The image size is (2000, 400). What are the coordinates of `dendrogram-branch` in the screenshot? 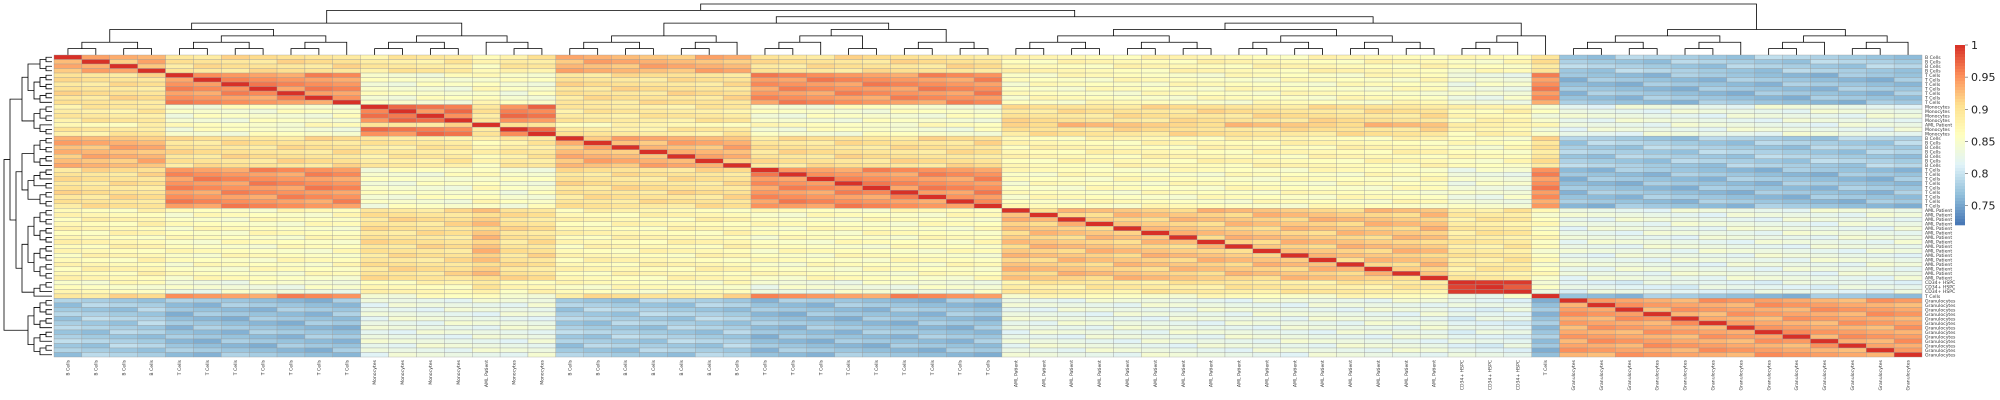 It's located at (48, 186).